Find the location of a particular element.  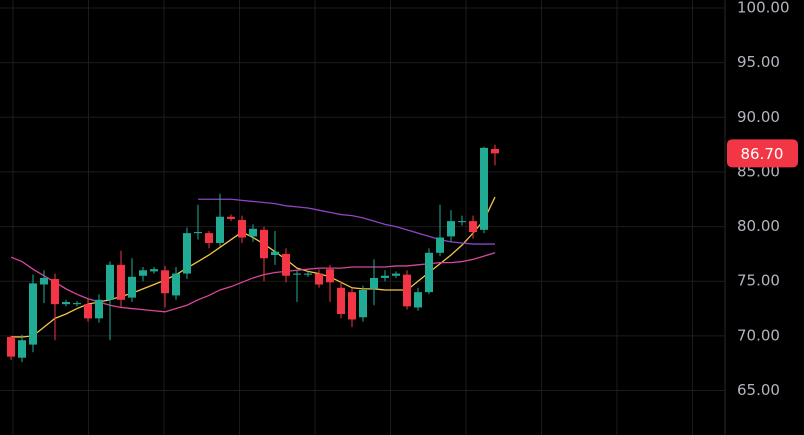

y-tick-label: 75.00 is located at coordinates (758, 281).